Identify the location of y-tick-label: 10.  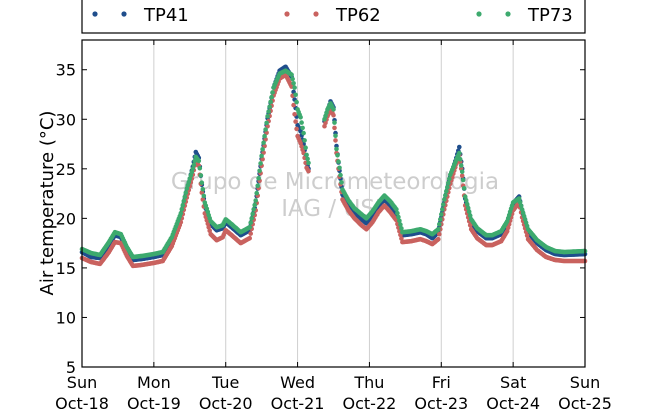
(66, 317).